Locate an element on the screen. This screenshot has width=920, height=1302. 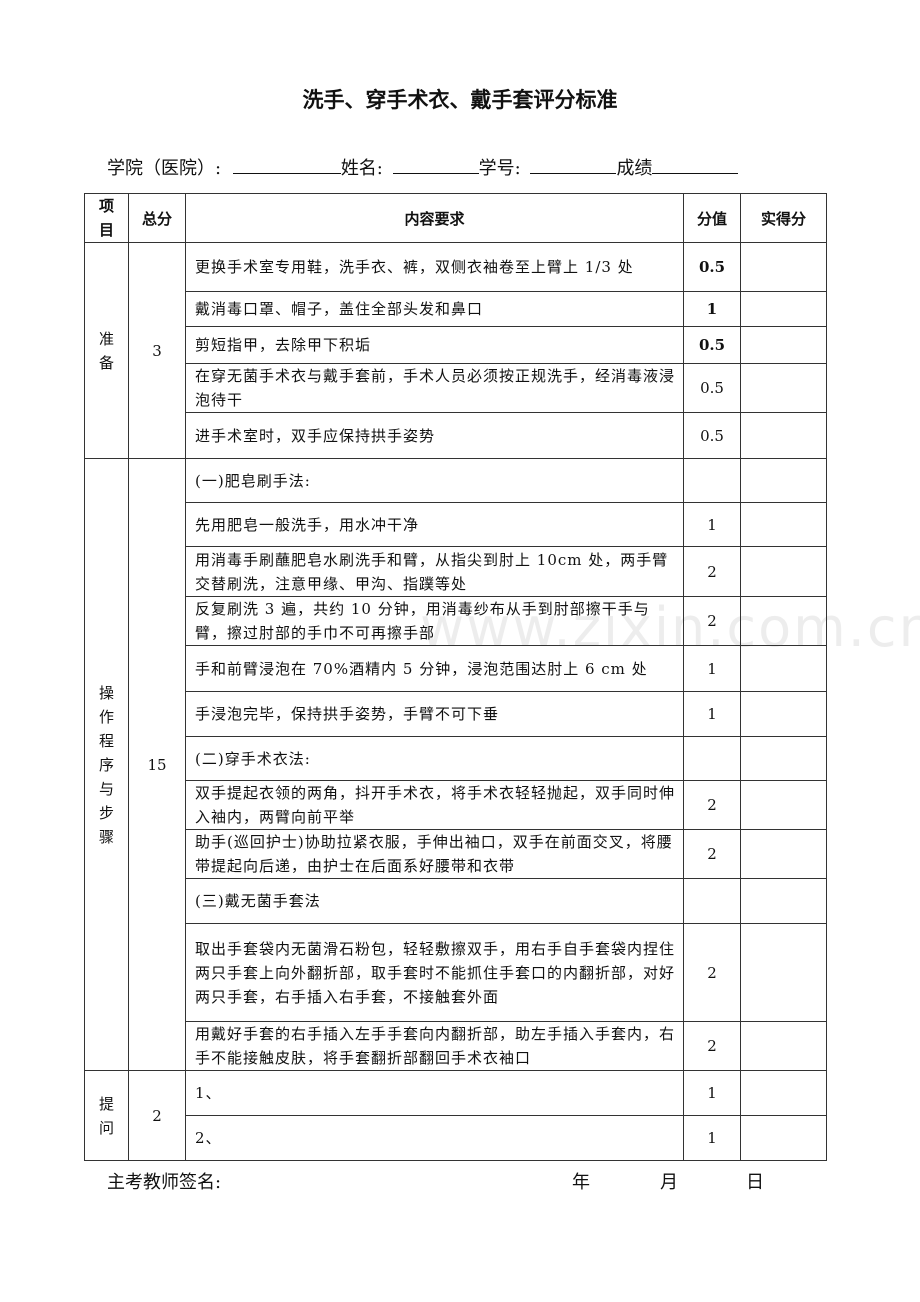
section-total: 15 is located at coordinates (157, 764).